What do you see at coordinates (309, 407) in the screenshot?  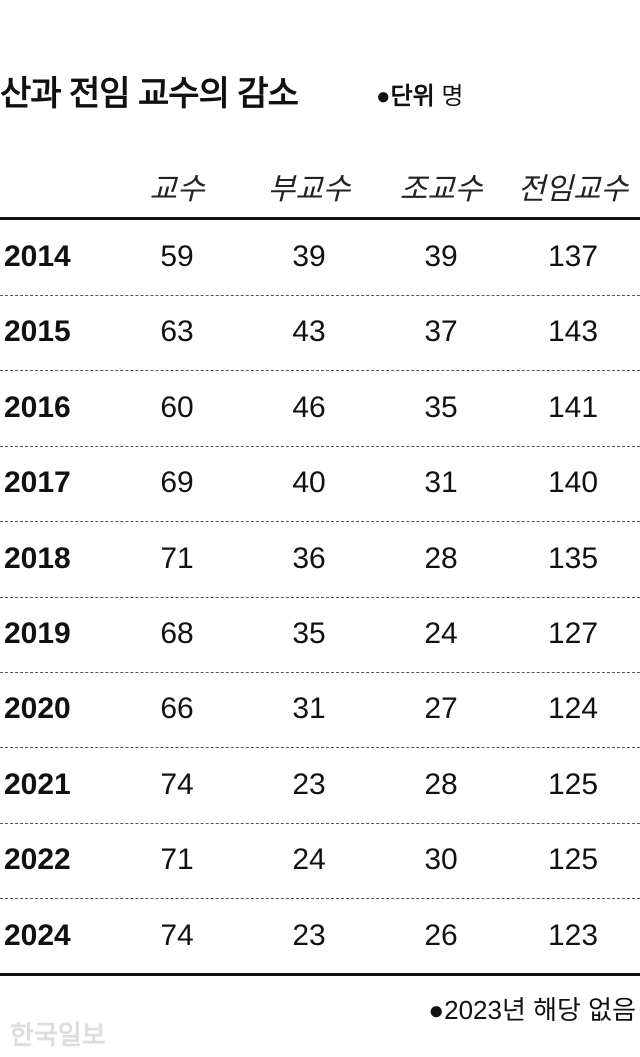 I see `cell: 46` at bounding box center [309, 407].